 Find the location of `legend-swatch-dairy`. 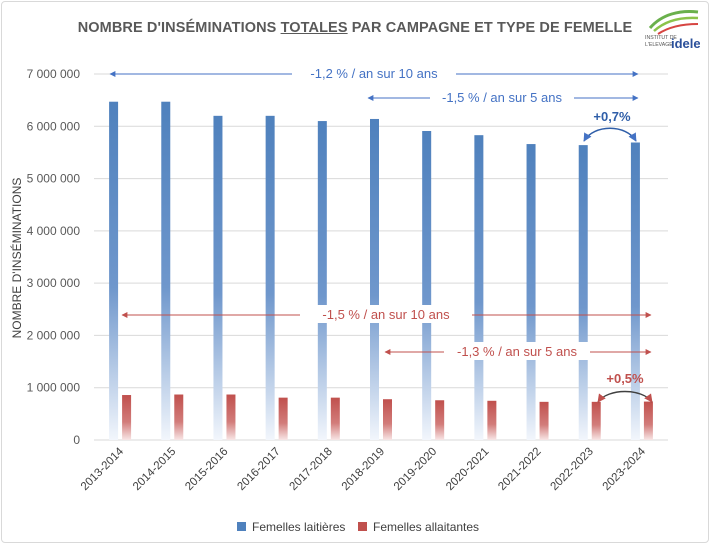

legend-swatch-dairy is located at coordinates (241, 526).